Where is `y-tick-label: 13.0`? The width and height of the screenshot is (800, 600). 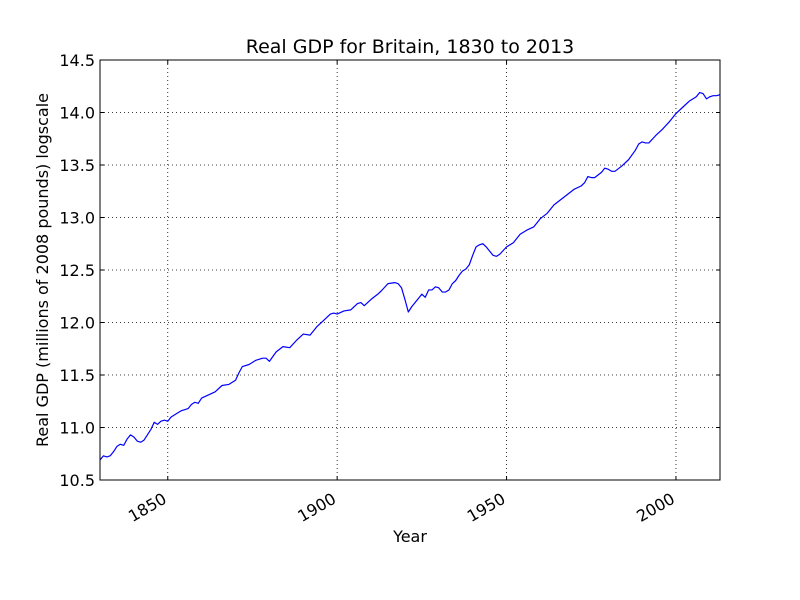
y-tick-label: 13.0 is located at coordinates (77, 218).